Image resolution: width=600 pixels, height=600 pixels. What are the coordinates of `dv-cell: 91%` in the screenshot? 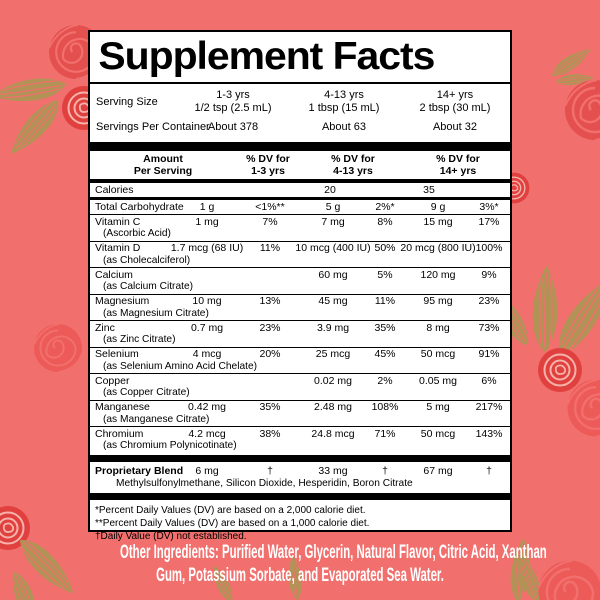 It's located at (489, 354).